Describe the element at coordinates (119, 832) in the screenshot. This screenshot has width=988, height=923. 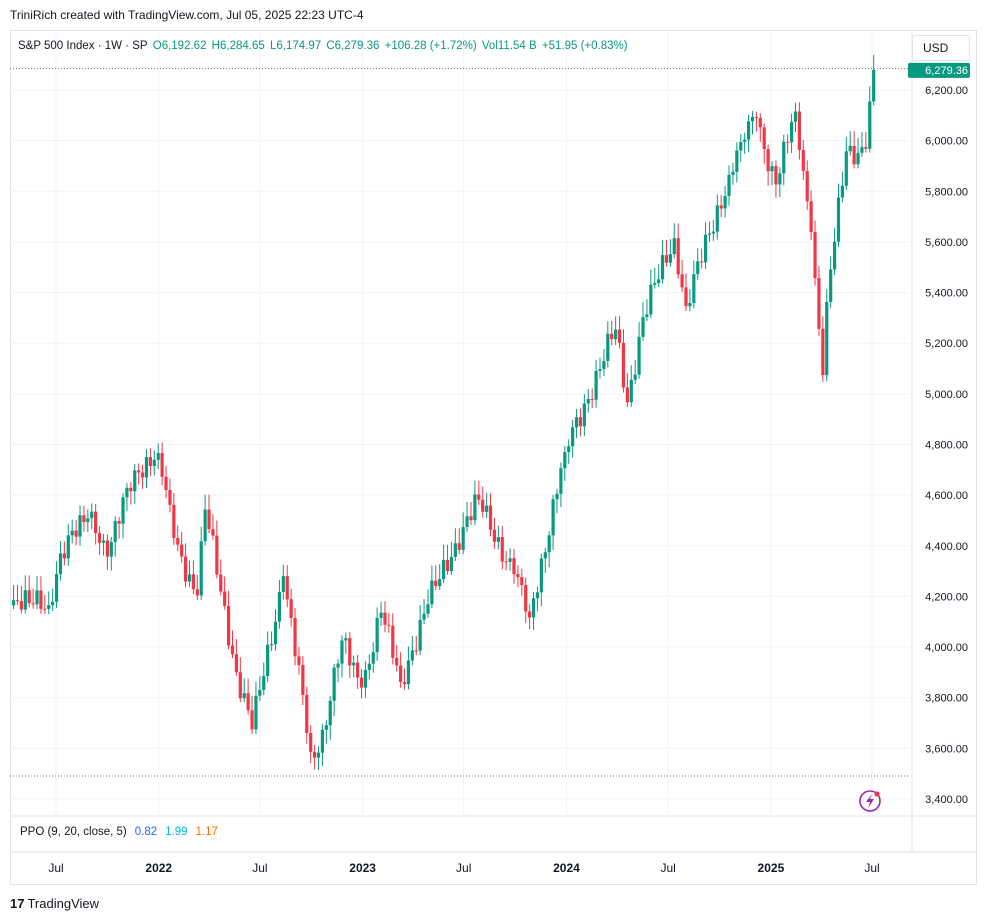
I see `ppo-indicator-legend: PPO (9, 20, close, 5) 0.82 1.99 1.17` at that location.